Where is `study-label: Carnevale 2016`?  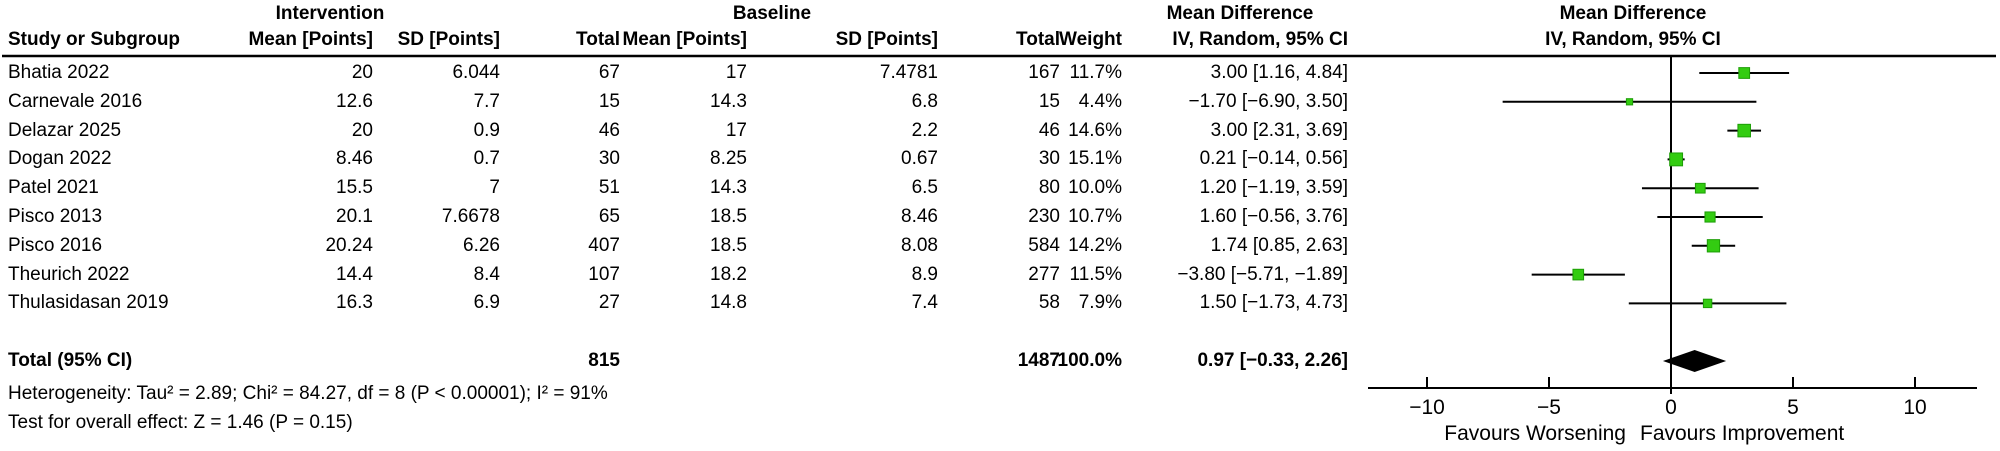 study-label: Carnevale 2016 is located at coordinates (75, 101).